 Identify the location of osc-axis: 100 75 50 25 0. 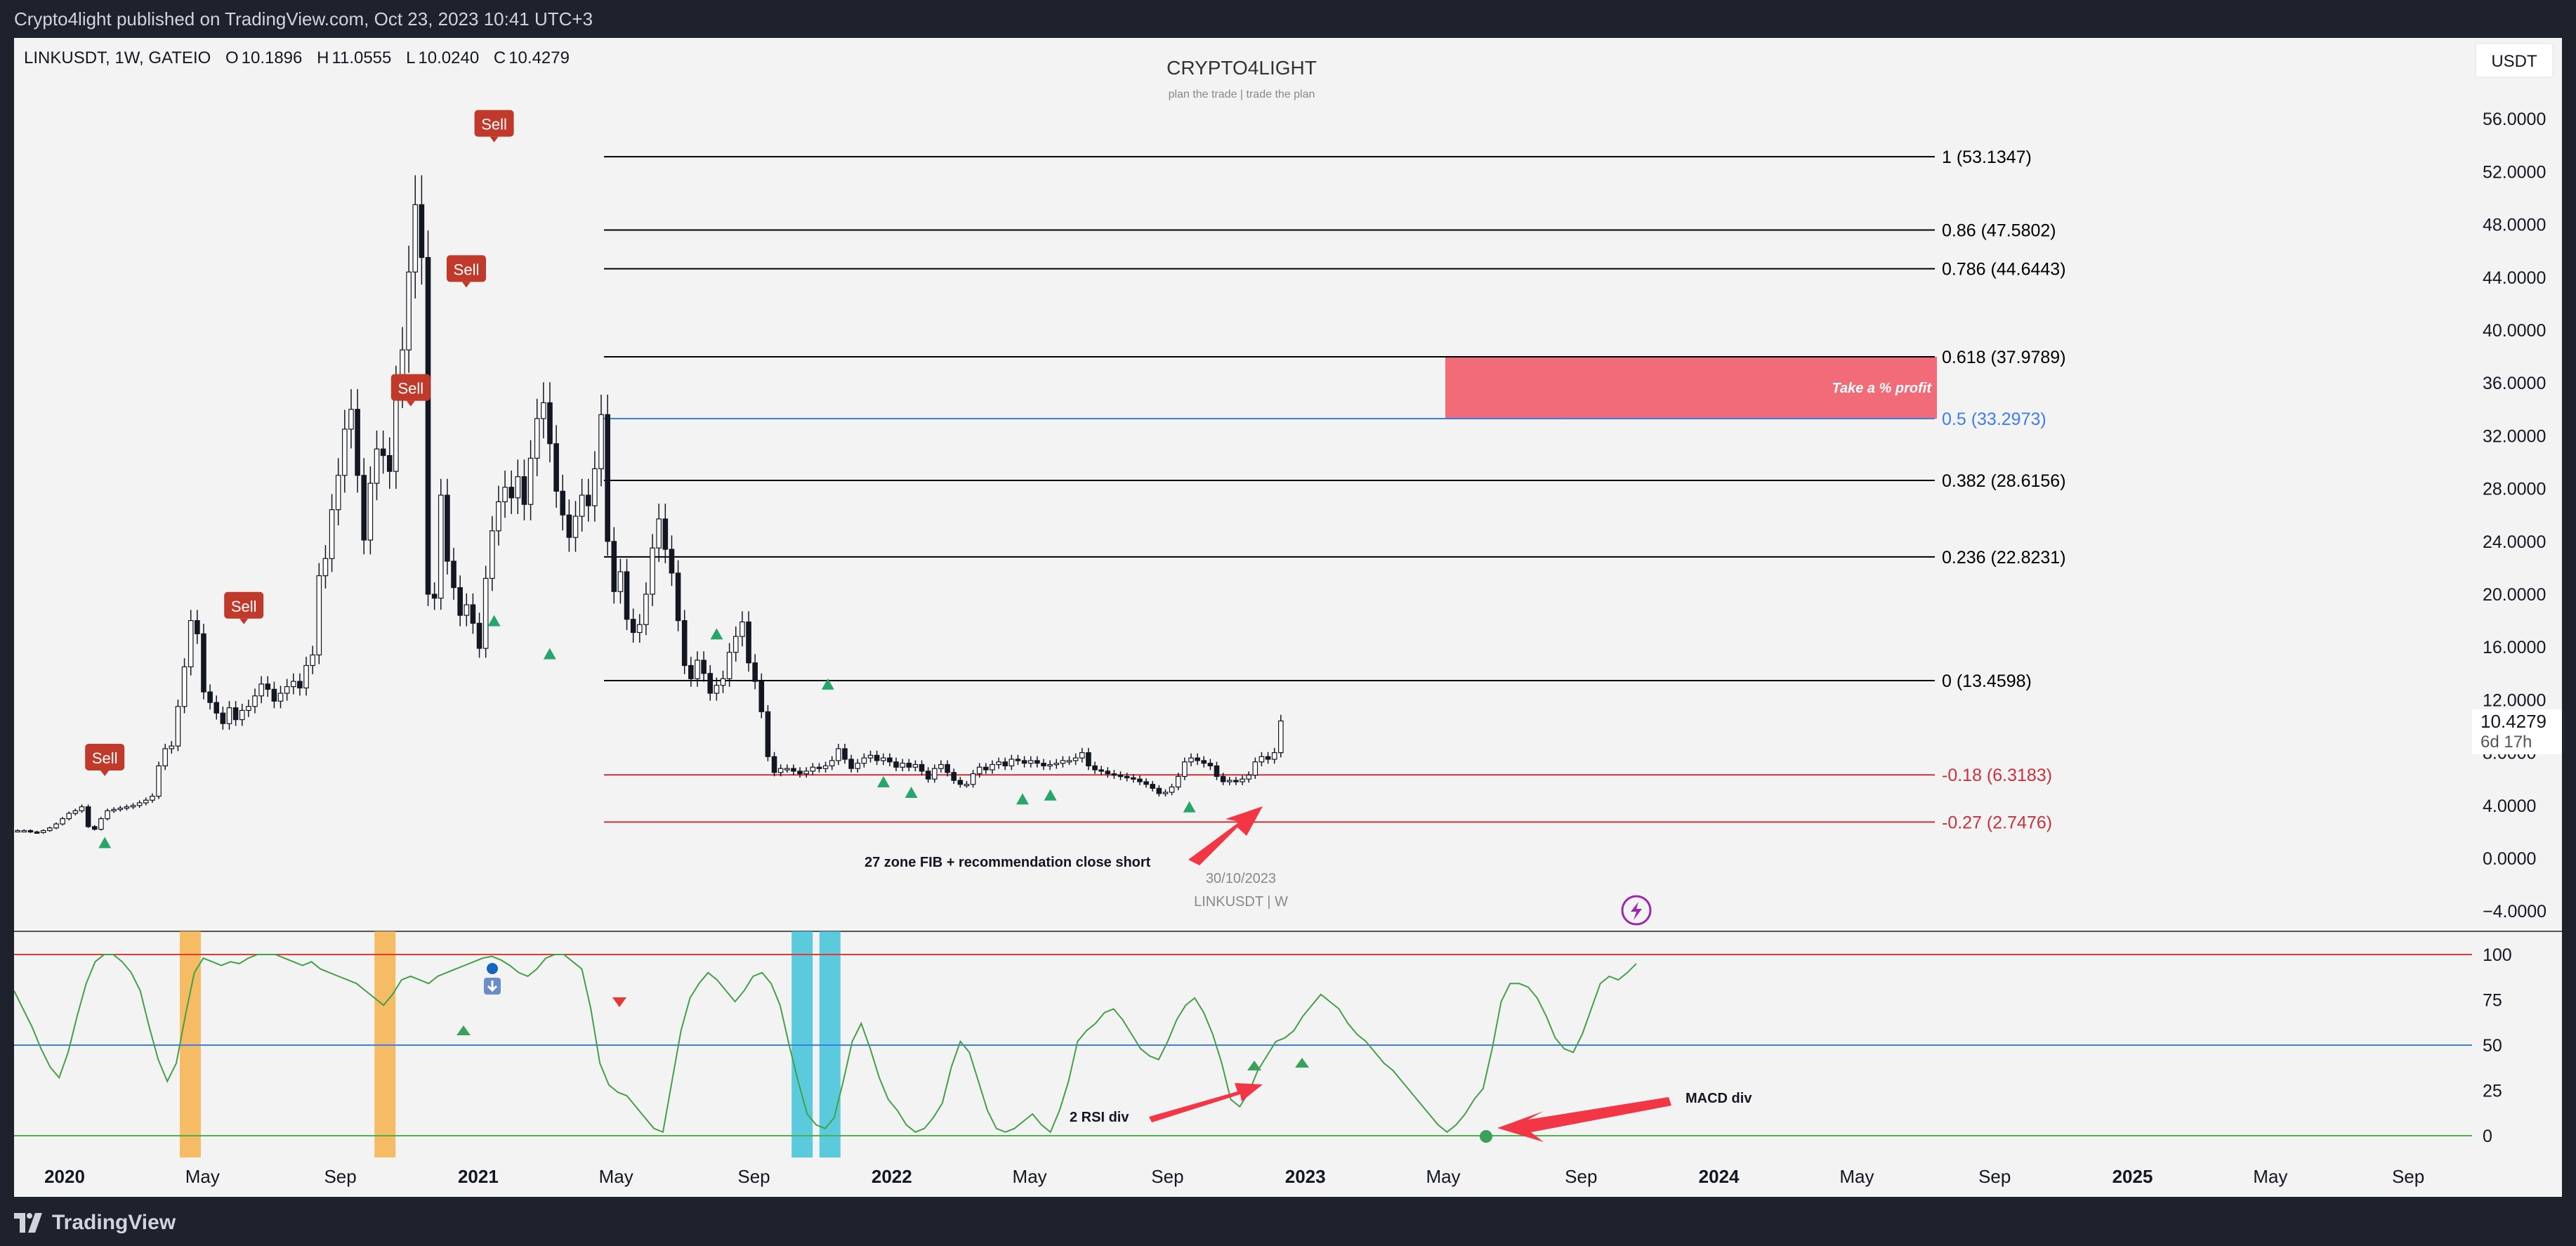
(2497, 1045).